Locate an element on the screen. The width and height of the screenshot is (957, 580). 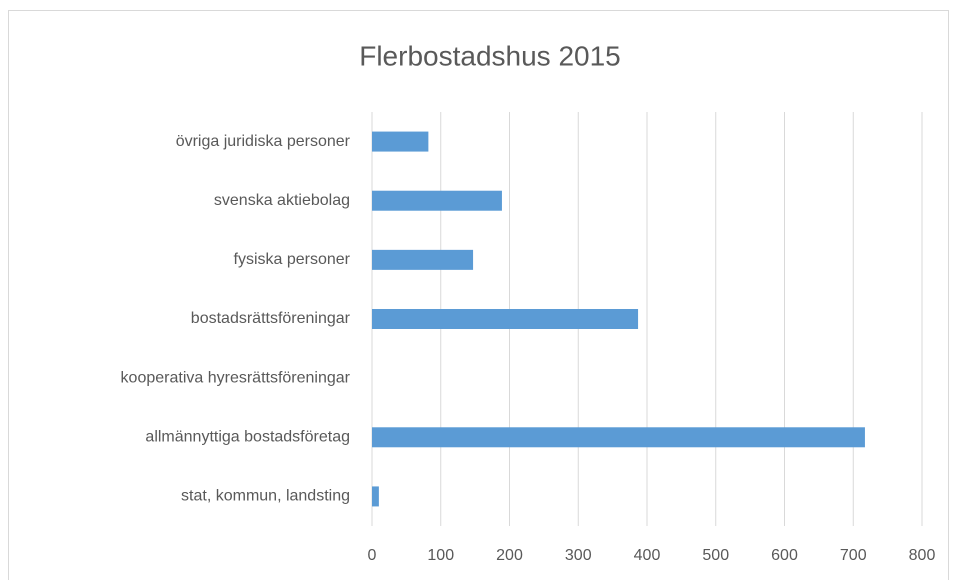
x-tick-label: 800 is located at coordinates (922, 555).